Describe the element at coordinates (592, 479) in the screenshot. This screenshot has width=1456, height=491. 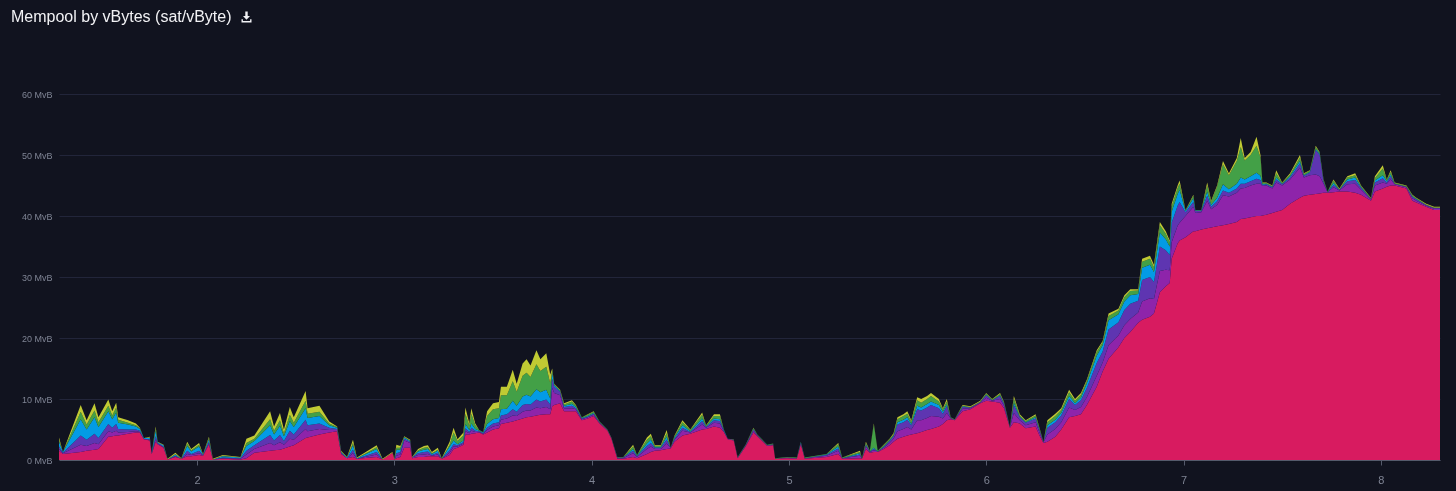
I see `x-tick-label: 4` at that location.